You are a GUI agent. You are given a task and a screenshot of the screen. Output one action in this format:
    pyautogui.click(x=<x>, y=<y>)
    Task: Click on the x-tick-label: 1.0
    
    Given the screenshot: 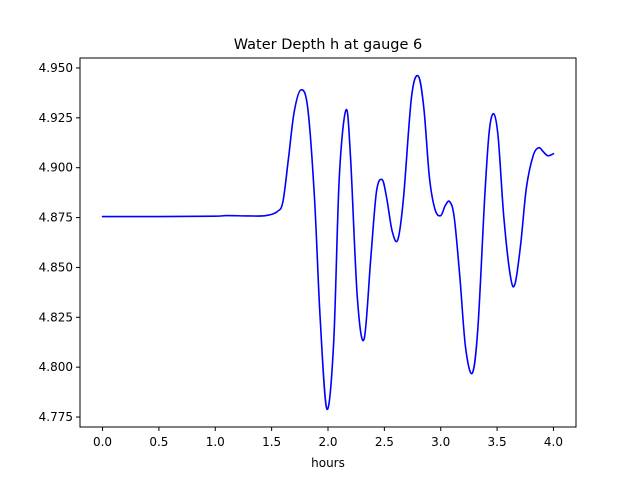 What is the action you would take?
    pyautogui.click(x=215, y=442)
    